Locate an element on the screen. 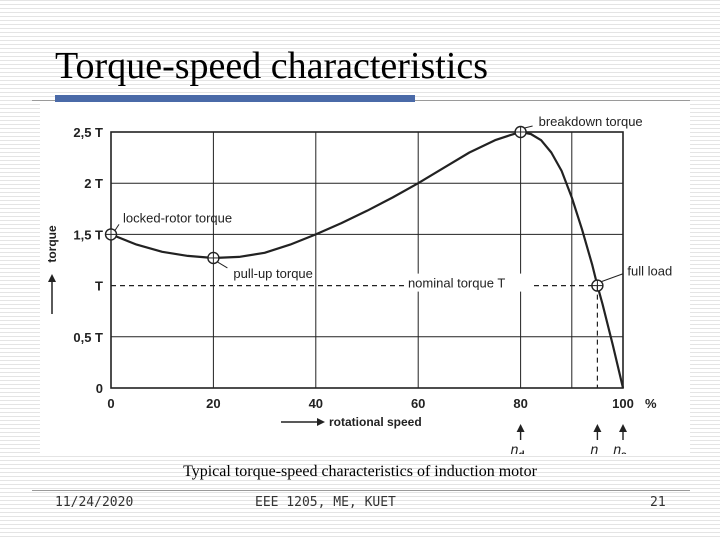  footer-divider is located at coordinates (361, 490).